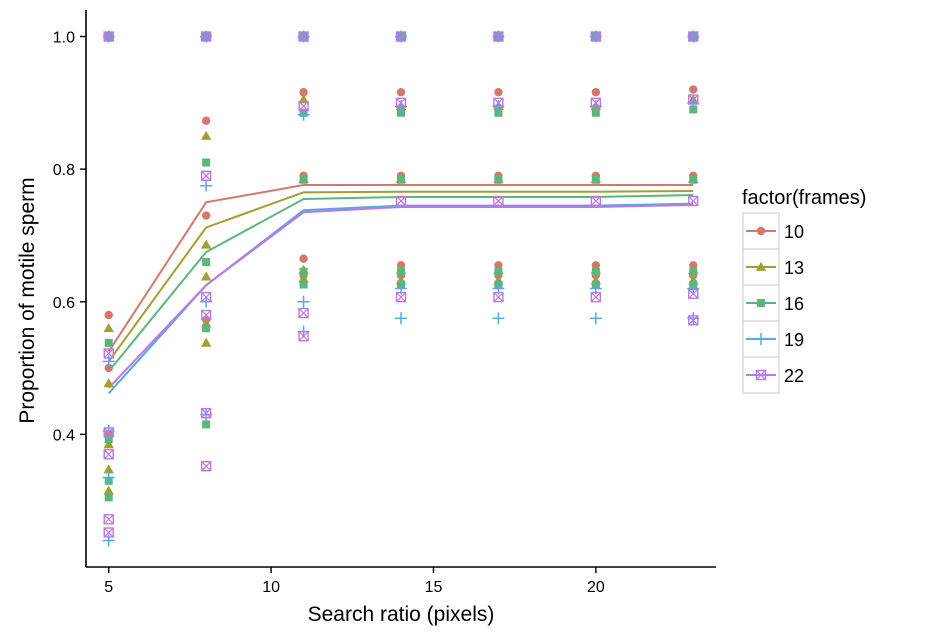 The height and width of the screenshot is (644, 937). What do you see at coordinates (773, 375) in the screenshot?
I see `legend-item-22: 22` at bounding box center [773, 375].